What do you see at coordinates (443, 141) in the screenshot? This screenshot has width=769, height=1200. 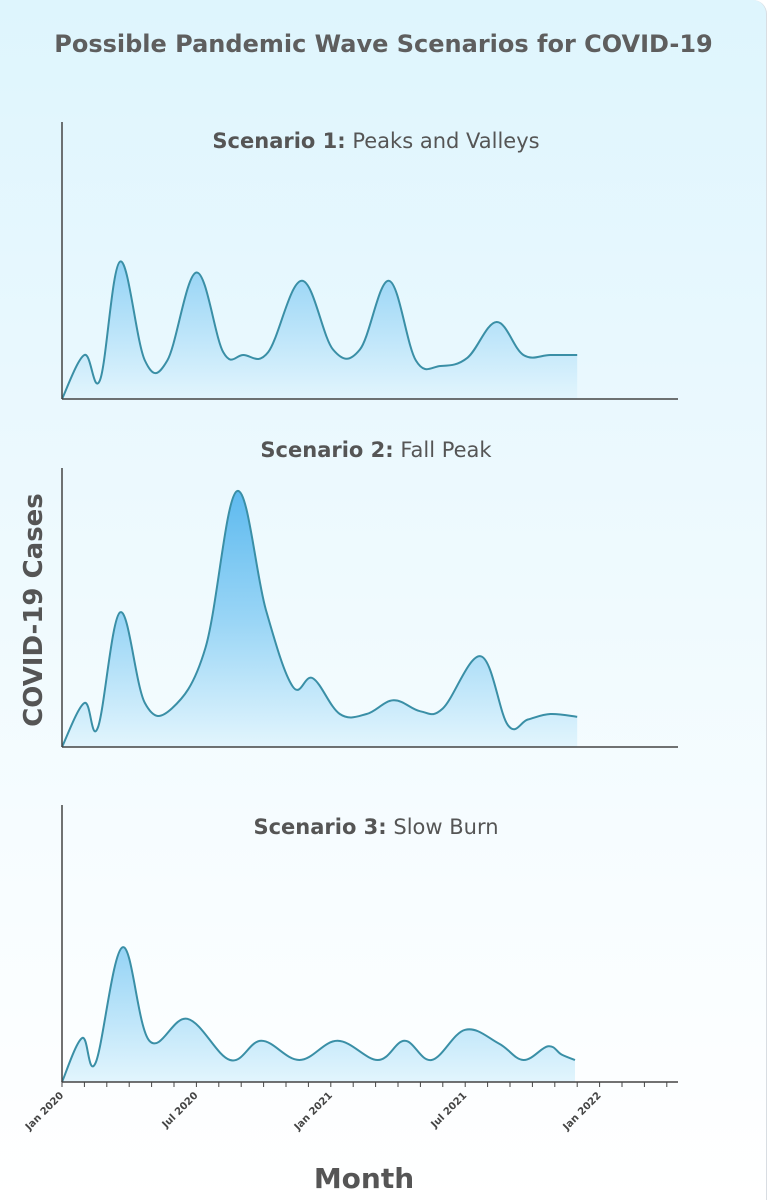 I see `scenario-1-title-rest: Peaks and Valleys` at bounding box center [443, 141].